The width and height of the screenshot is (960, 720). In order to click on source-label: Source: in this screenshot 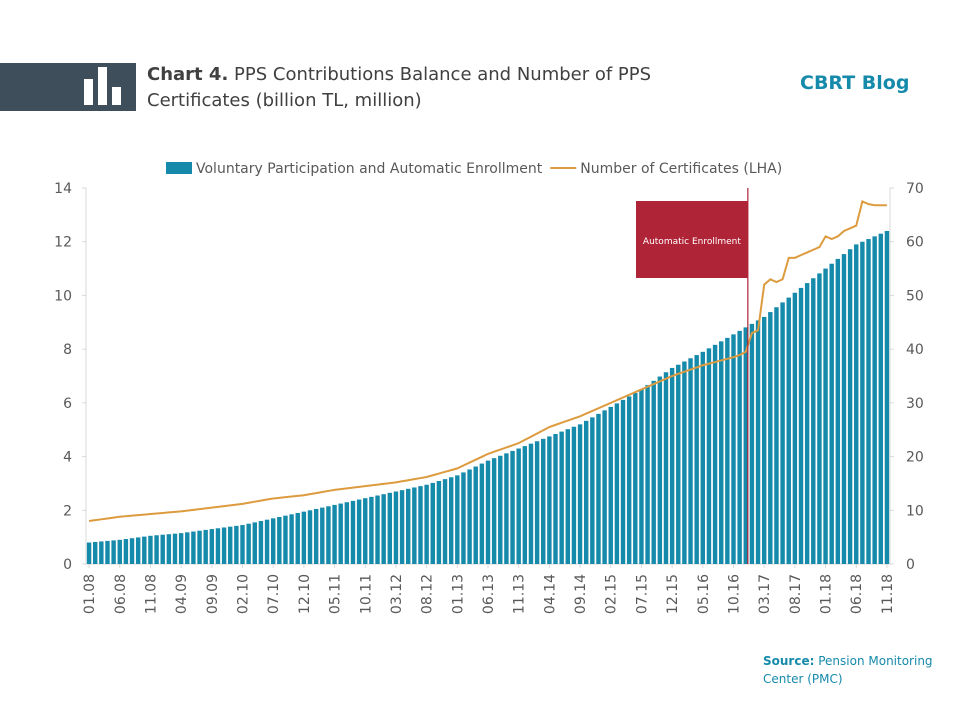, I will do `click(789, 661)`.